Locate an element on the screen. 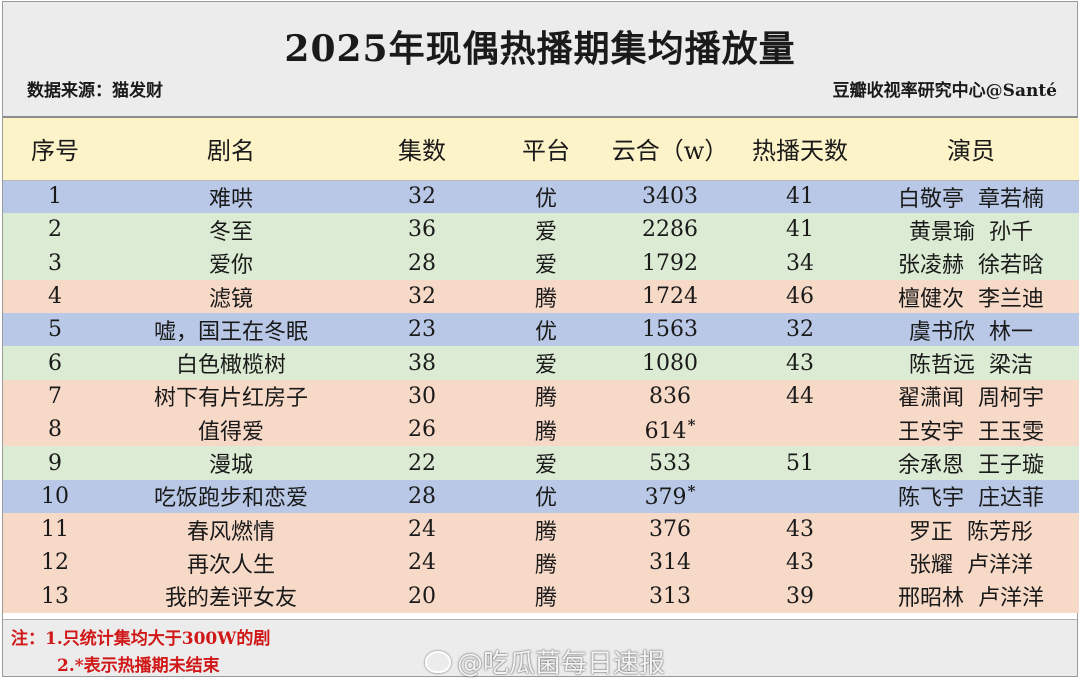  actor-name: 陈芳彤 is located at coordinates (1000, 532).